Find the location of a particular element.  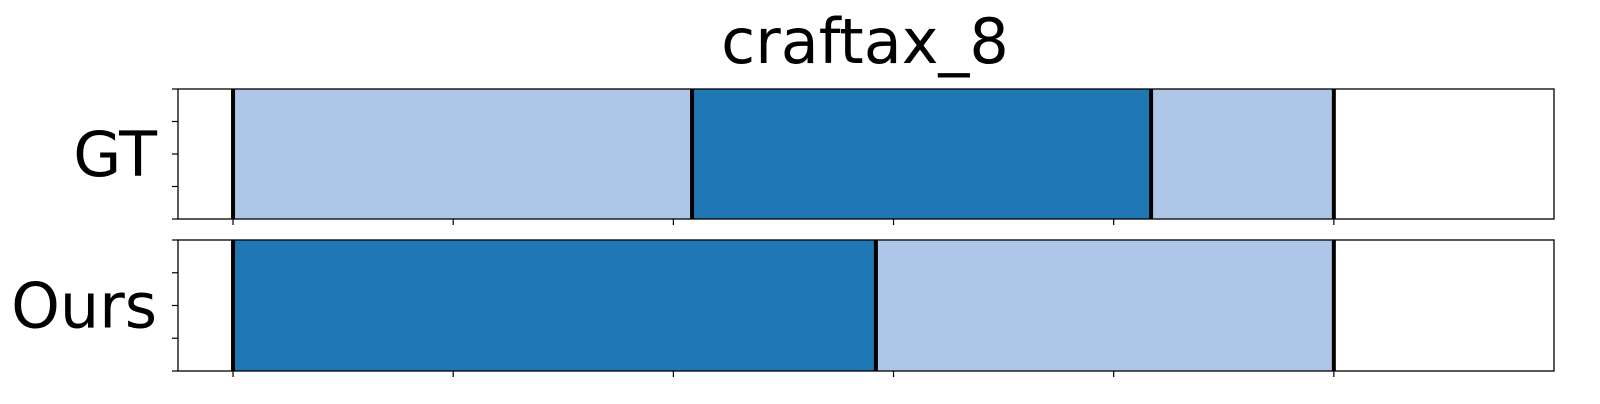

chart-title: craftax_8 is located at coordinates (865, 41).